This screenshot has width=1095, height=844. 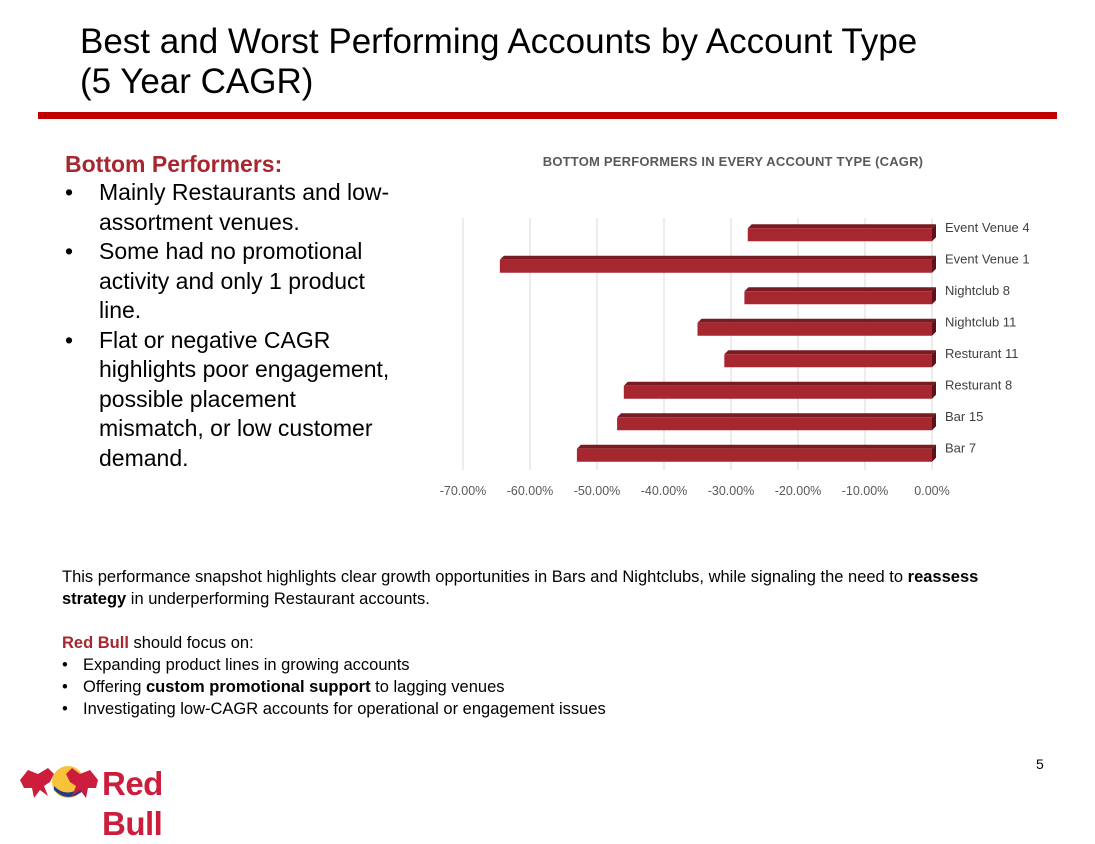 I want to click on x-tick-label: -40.00%, so click(x=664, y=491).